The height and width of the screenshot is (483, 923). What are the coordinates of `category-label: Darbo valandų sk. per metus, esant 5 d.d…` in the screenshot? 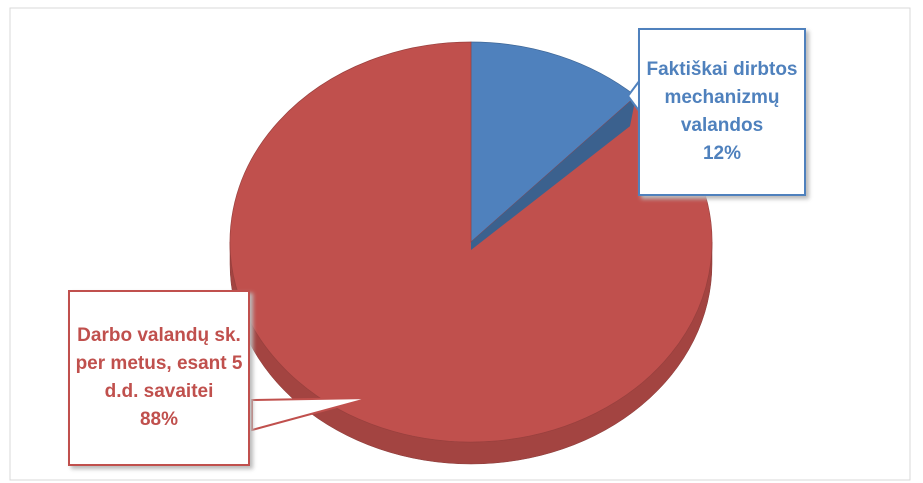 It's located at (159, 363).